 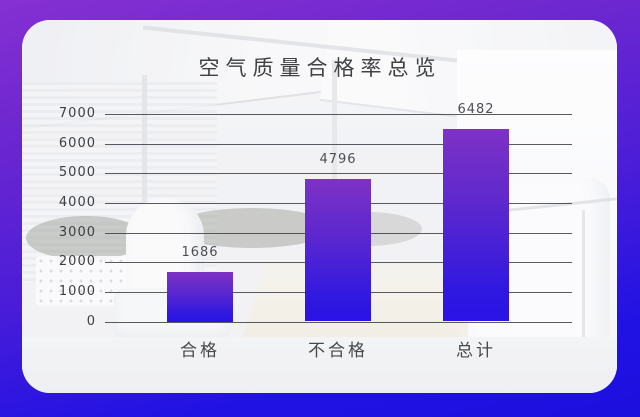 I want to click on bar-value-label: 1686, so click(x=200, y=252).